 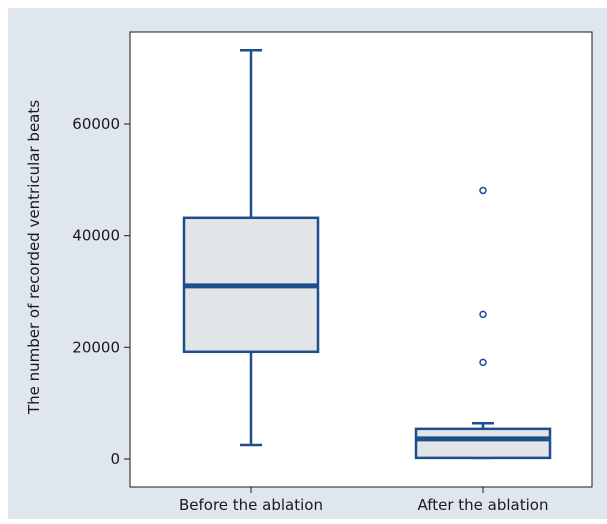 What do you see at coordinates (96, 347) in the screenshot?
I see `y-tick-label: 20000` at bounding box center [96, 347].